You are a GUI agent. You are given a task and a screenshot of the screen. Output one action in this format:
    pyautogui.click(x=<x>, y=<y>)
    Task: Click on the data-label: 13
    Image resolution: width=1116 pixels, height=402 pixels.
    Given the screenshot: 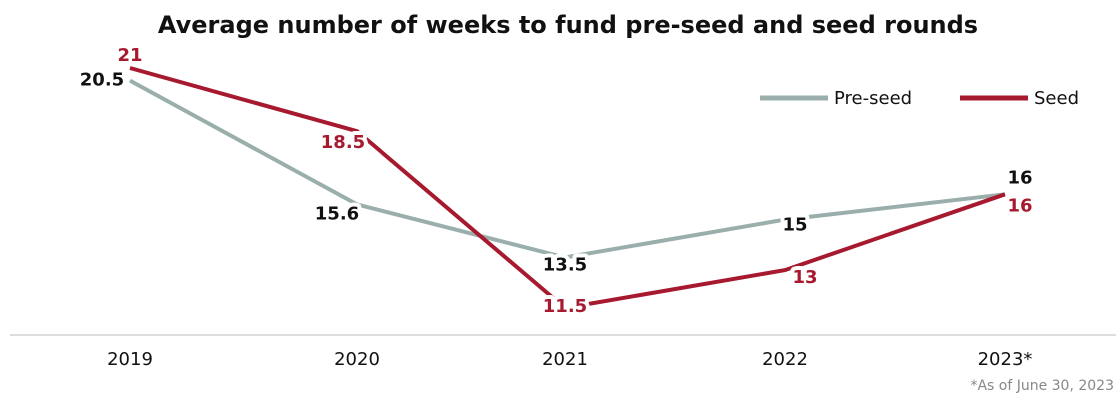 What is the action you would take?
    pyautogui.click(x=804, y=277)
    